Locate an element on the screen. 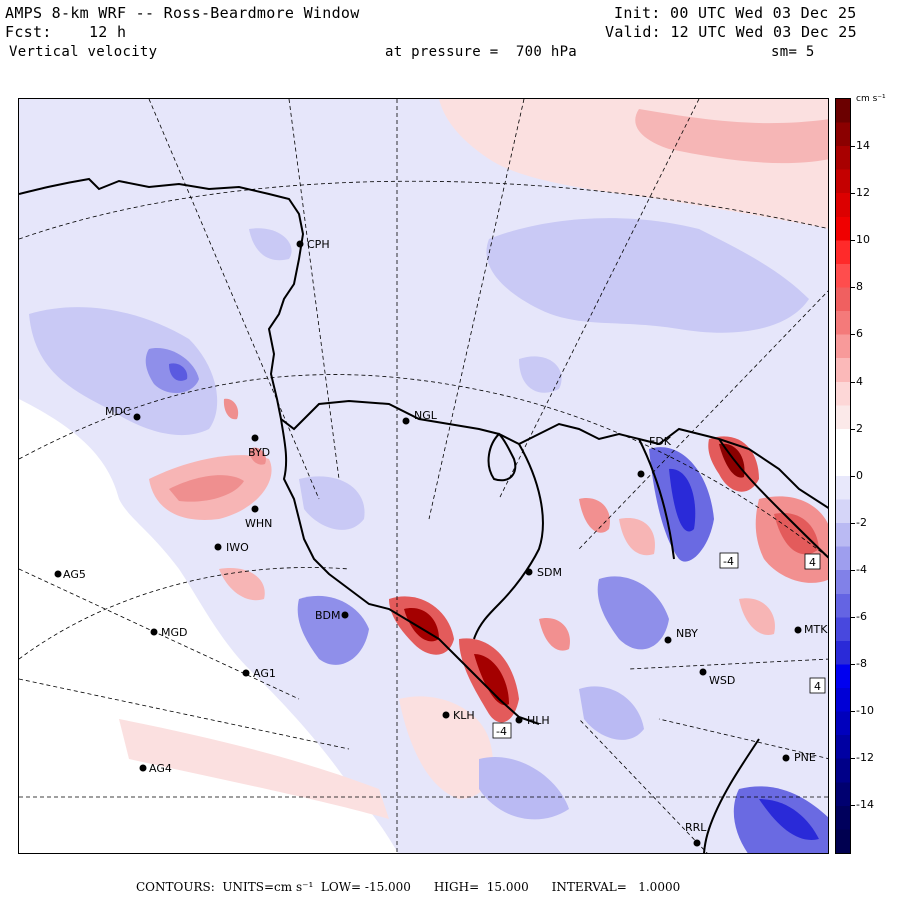  colorbar-tick-label: 6 is located at coordinates (859, 334).